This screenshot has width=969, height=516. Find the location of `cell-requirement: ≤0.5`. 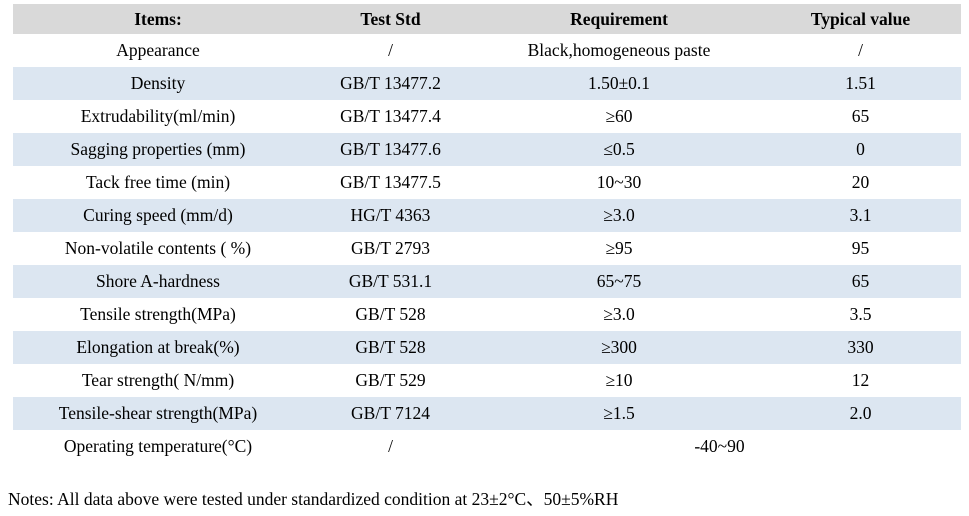

cell-requirement: ≤0.5 is located at coordinates (619, 149).